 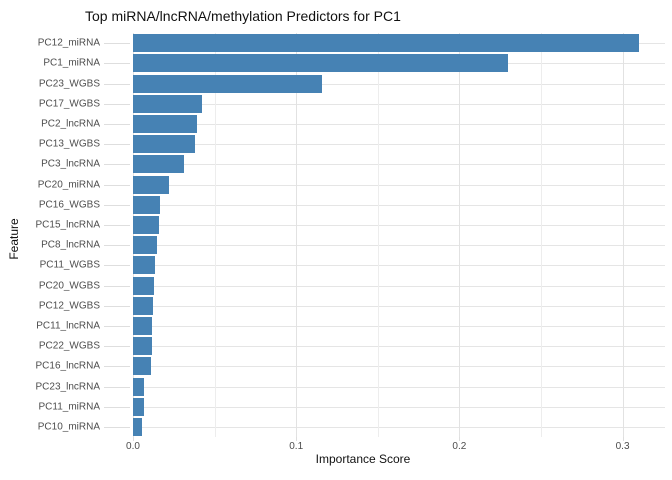 What do you see at coordinates (68, 427) in the screenshot?
I see `y-tick-label: PC10_miRNA` at bounding box center [68, 427].